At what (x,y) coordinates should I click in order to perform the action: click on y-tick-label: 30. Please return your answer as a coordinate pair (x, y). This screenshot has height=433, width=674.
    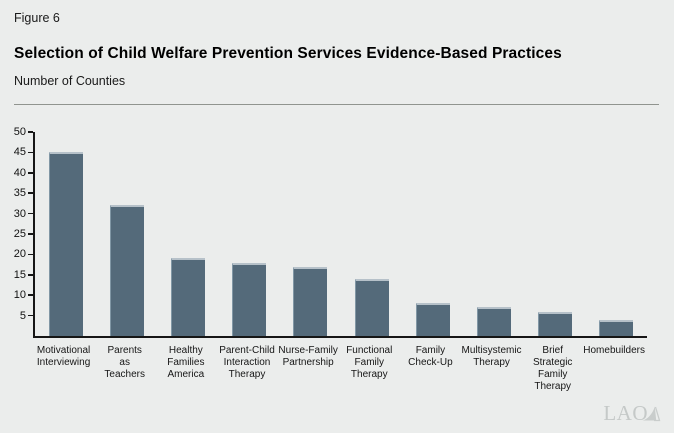
    Looking at the image, I should click on (19, 213).